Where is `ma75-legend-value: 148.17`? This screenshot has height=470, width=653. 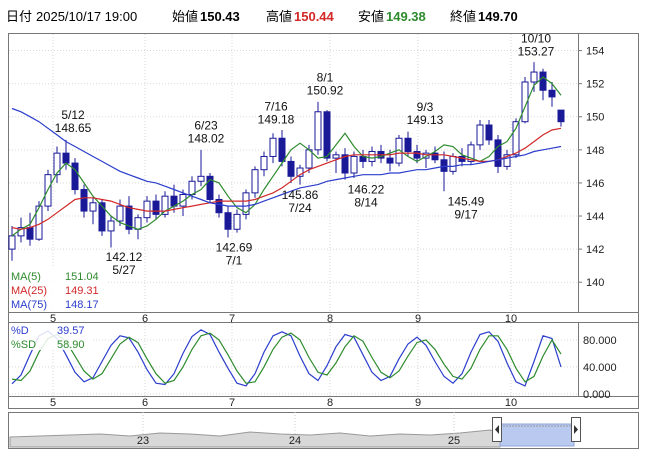 ma75-legend-value: 148.17 is located at coordinates (82, 305).